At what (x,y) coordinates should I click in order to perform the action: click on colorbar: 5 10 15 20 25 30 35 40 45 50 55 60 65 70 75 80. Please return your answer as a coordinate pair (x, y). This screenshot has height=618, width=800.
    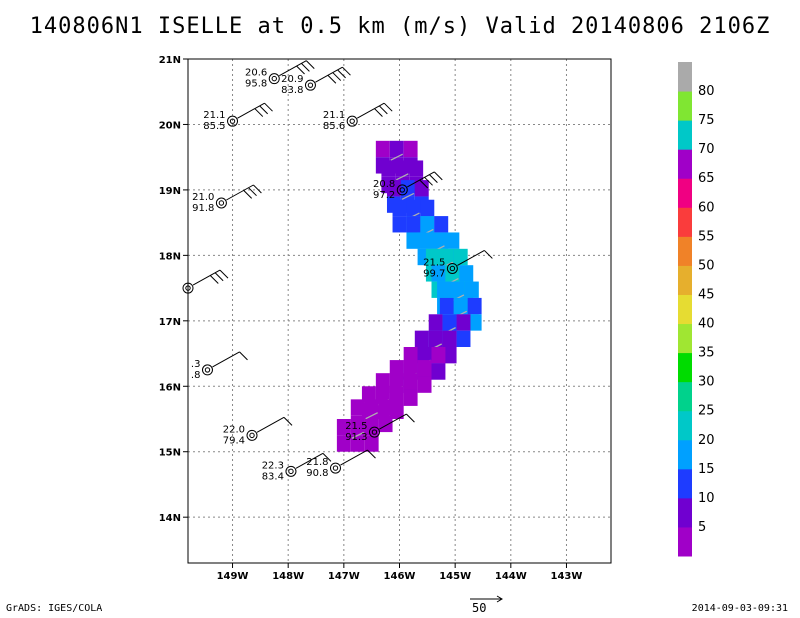
    Looking at the image, I should click on (696, 309).